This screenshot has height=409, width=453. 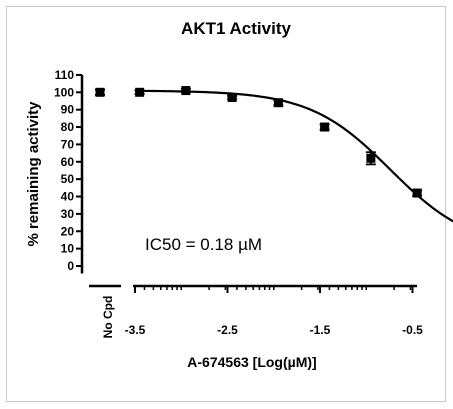 I want to click on chart-title: AKT1 Activity, so click(x=236, y=28).